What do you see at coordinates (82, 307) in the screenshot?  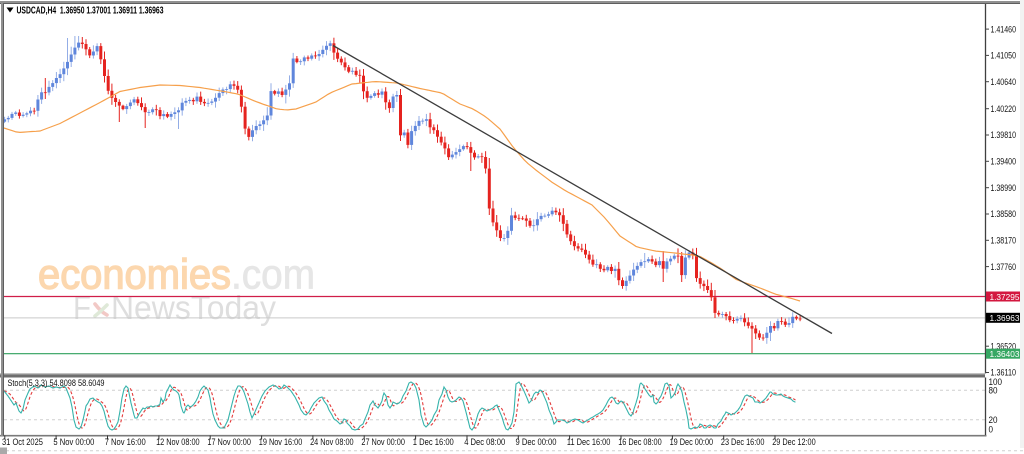 I see `svg-text: F` at bounding box center [82, 307].